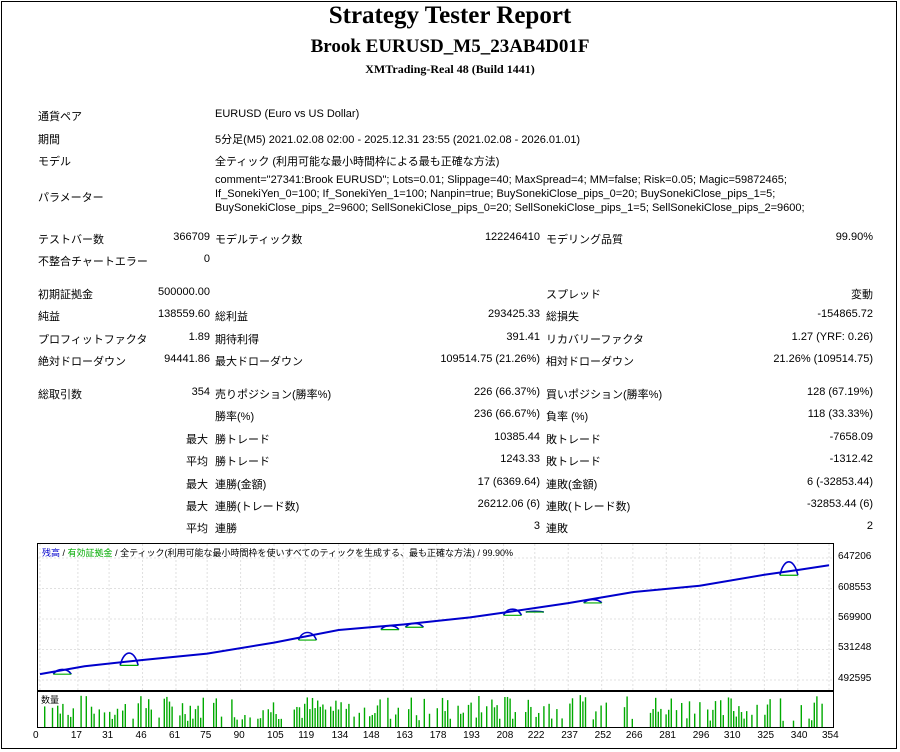 Image resolution: width=900 pixels, height=752 pixels. I want to click on y-tick-label: 492595, so click(855, 678).